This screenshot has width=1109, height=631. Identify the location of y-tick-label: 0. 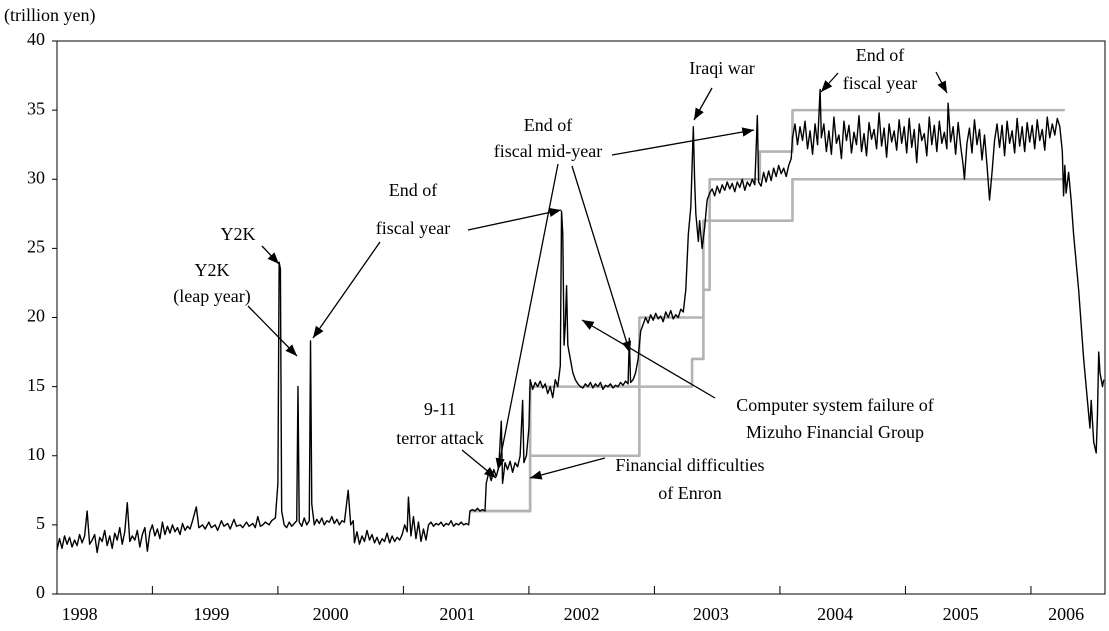
(40, 592).